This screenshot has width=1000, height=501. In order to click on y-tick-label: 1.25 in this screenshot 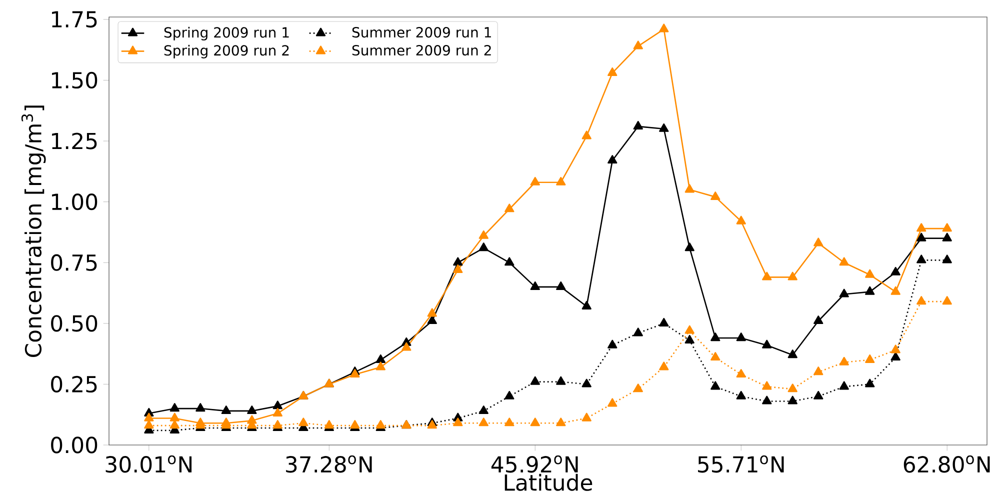, I will do `click(74, 141)`.